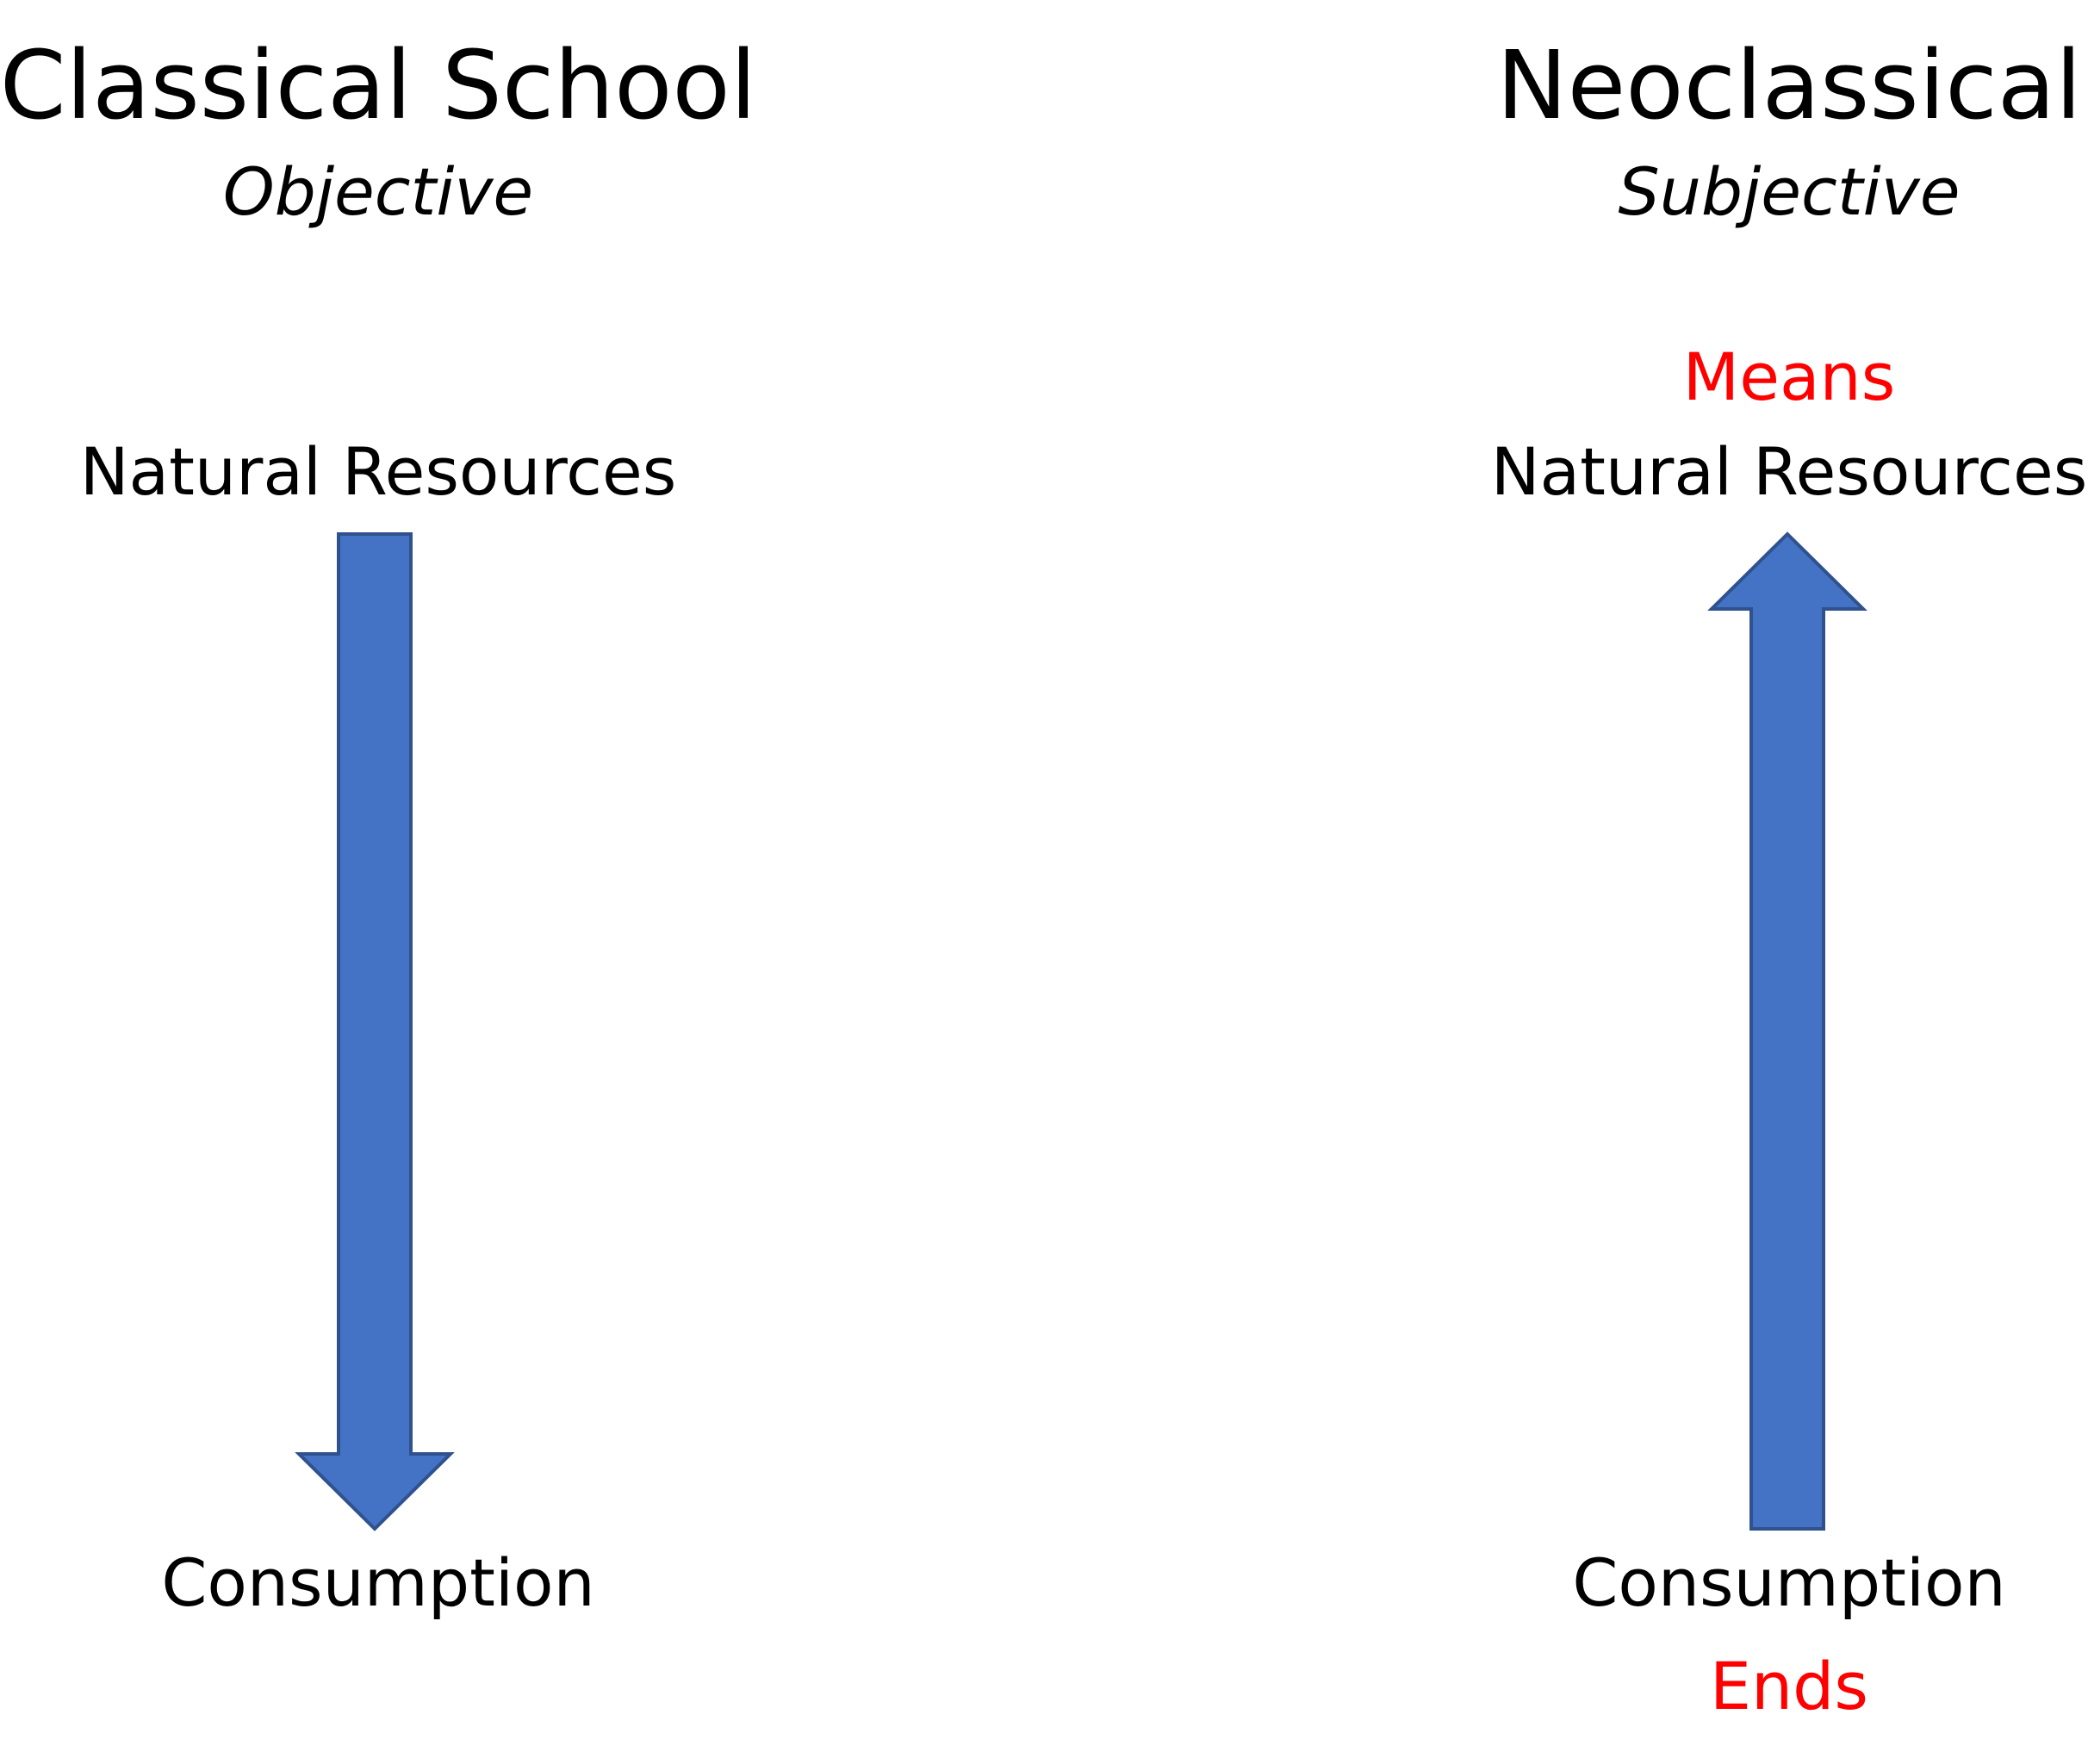  Describe the element at coordinates (378, 191) in the screenshot. I see `objective-subtitle: Objective` at that location.